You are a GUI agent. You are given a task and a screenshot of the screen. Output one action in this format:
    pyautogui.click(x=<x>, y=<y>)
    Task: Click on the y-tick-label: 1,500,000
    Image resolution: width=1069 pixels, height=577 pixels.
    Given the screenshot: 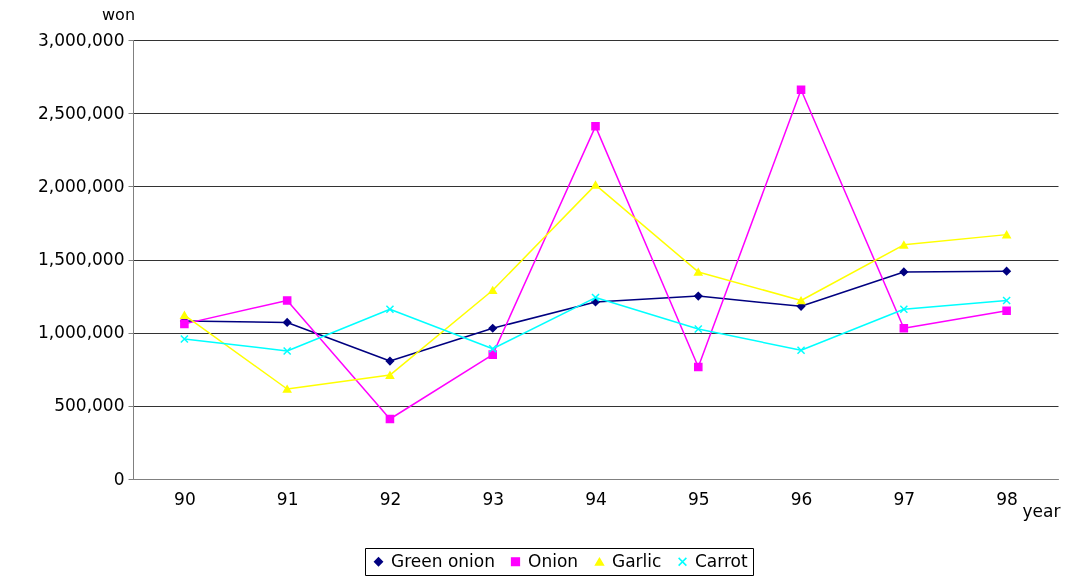 What is the action you would take?
    pyautogui.click(x=81, y=259)
    